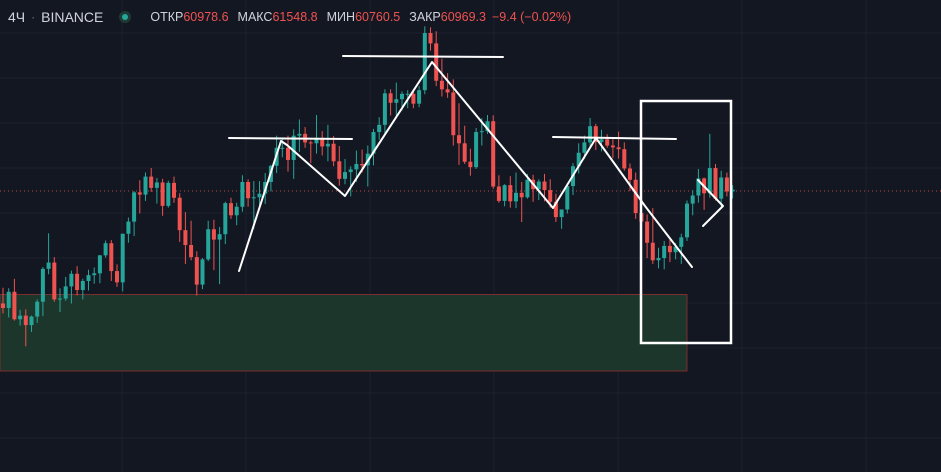 The height and width of the screenshot is (472, 941). What do you see at coordinates (125, 17) in the screenshot?
I see `market-status-icon` at bounding box center [125, 17].